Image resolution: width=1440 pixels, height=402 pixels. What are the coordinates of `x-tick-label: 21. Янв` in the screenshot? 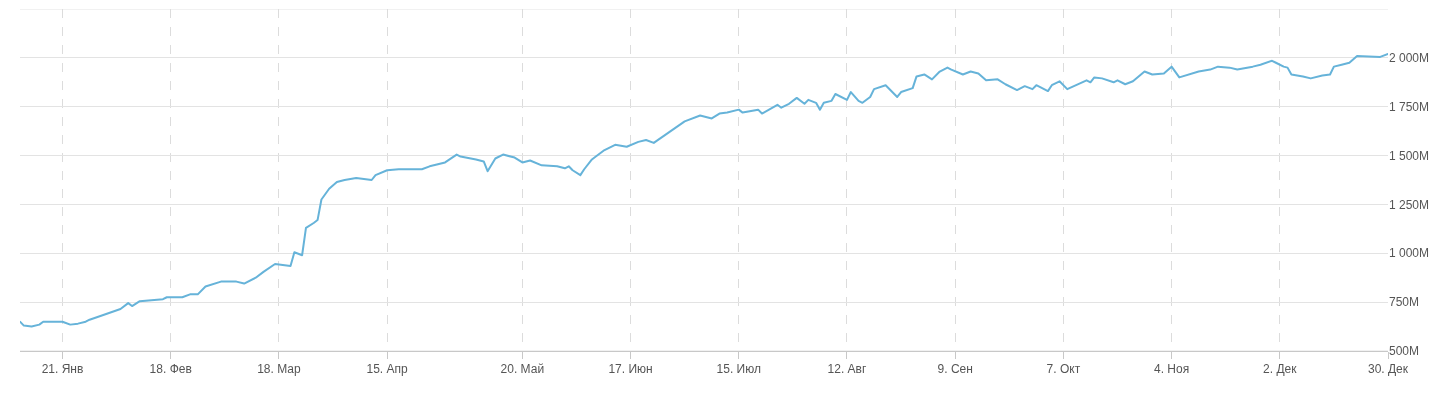 It's located at (62, 369).